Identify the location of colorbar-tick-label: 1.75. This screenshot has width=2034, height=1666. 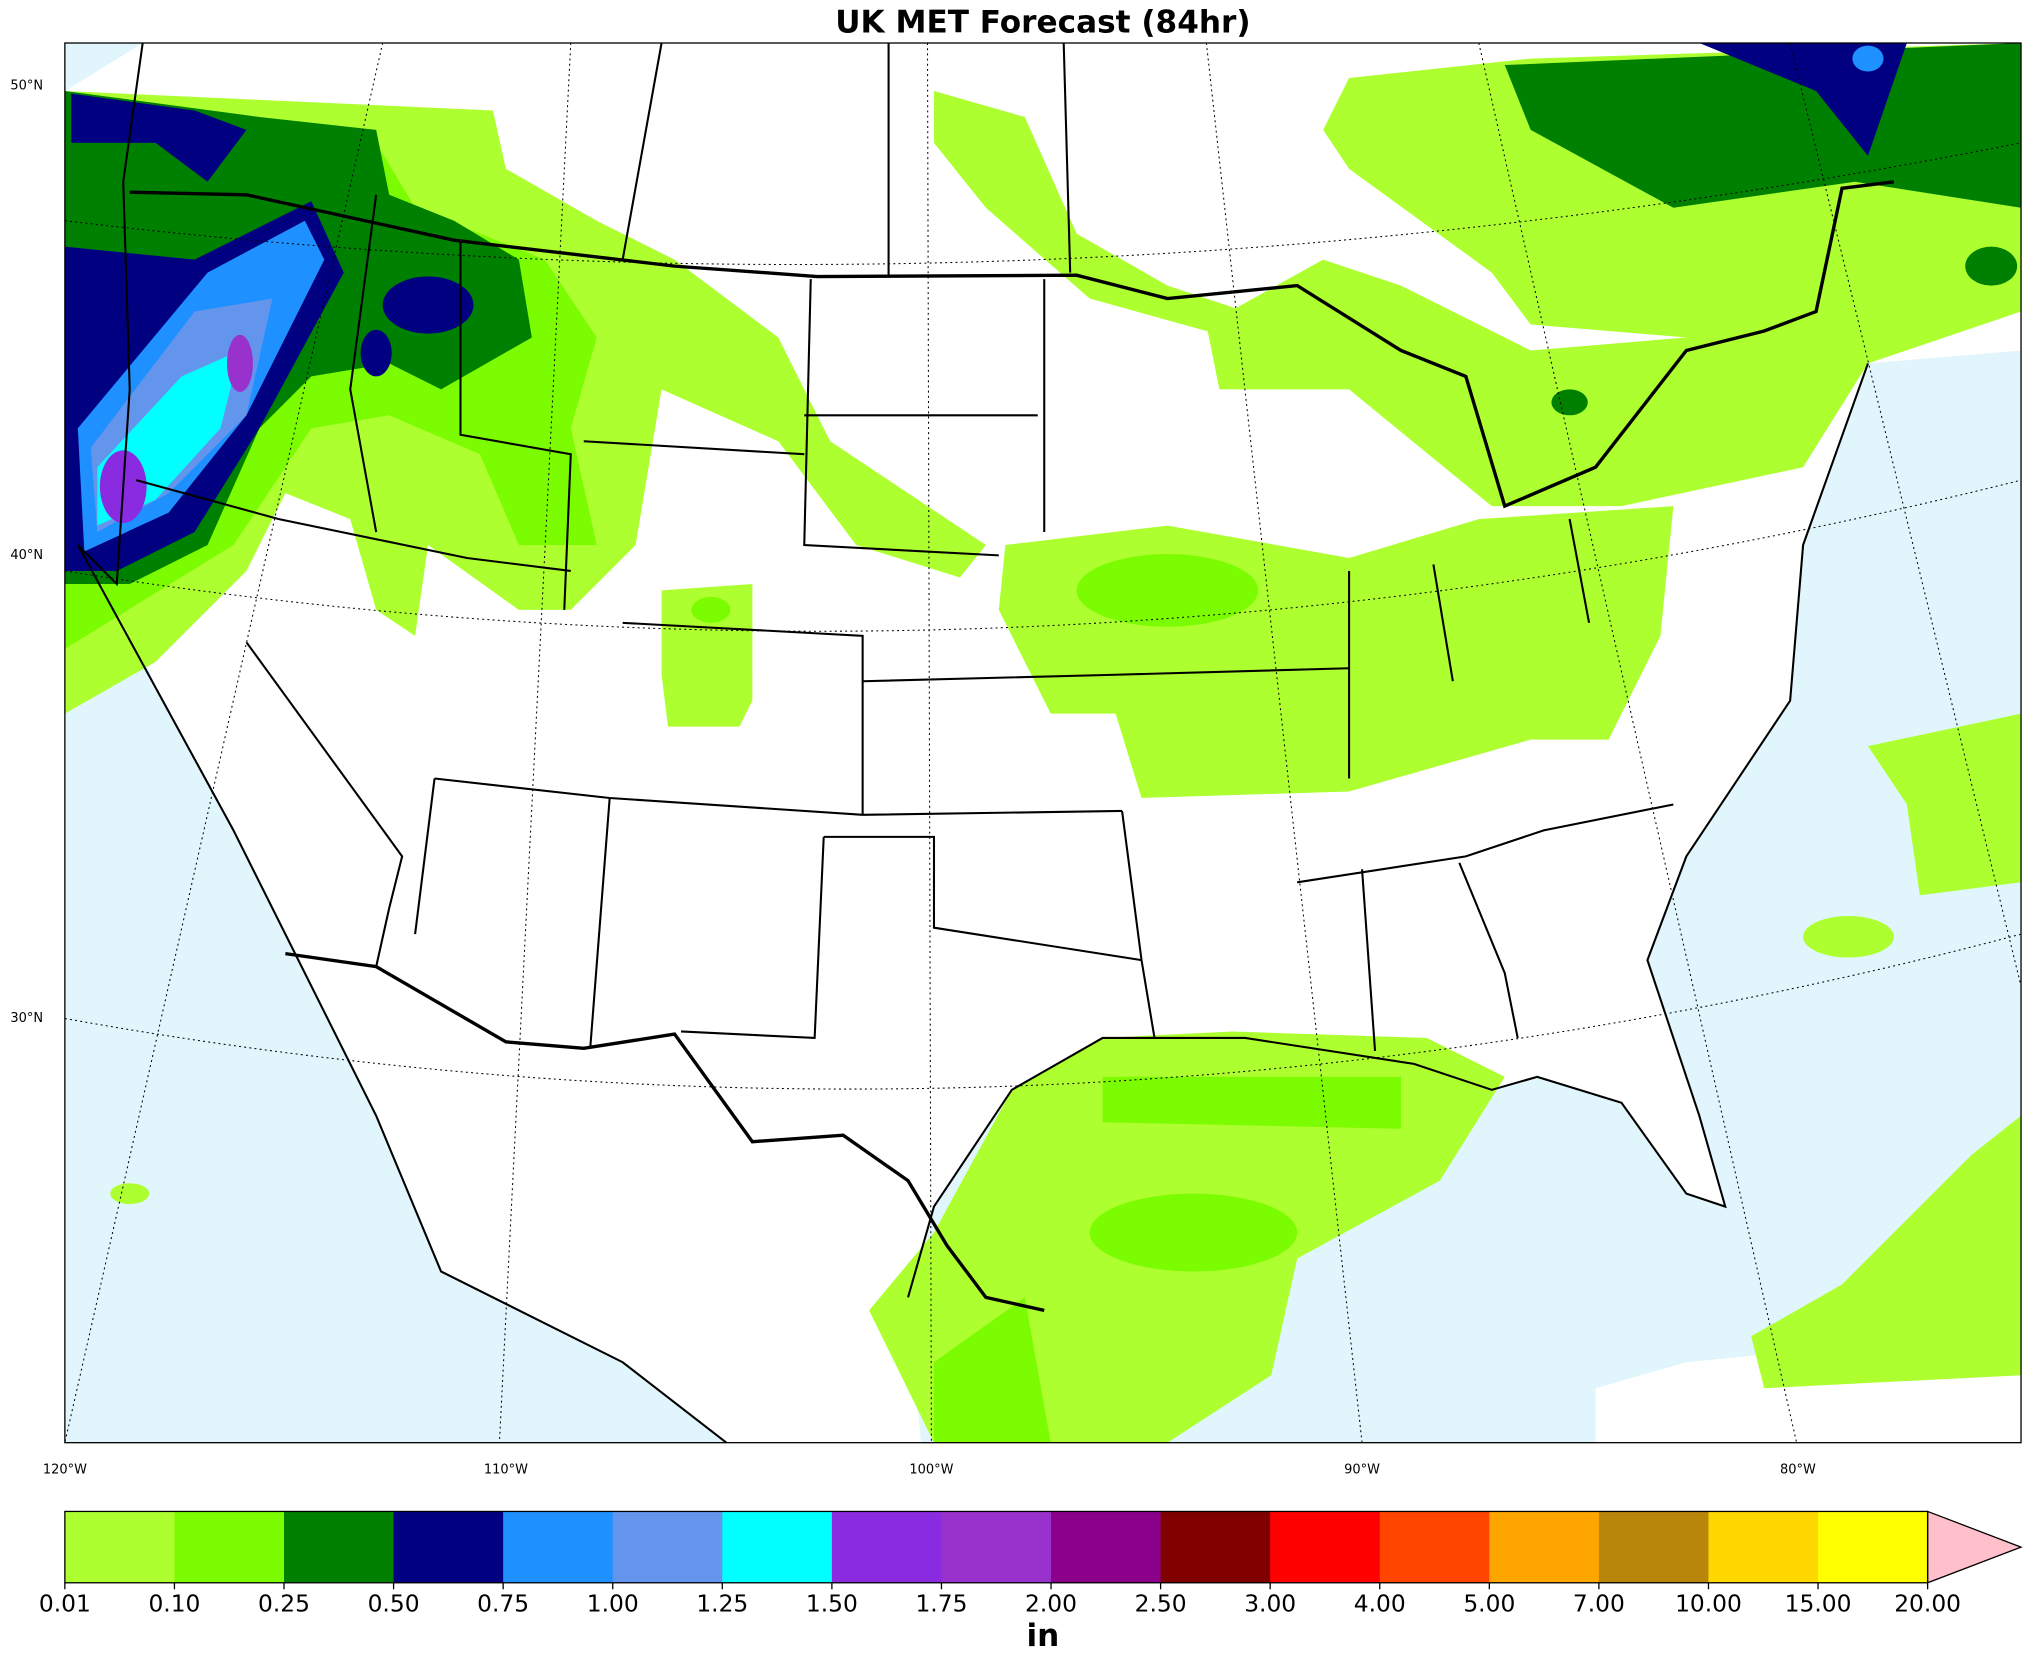
(941, 1603).